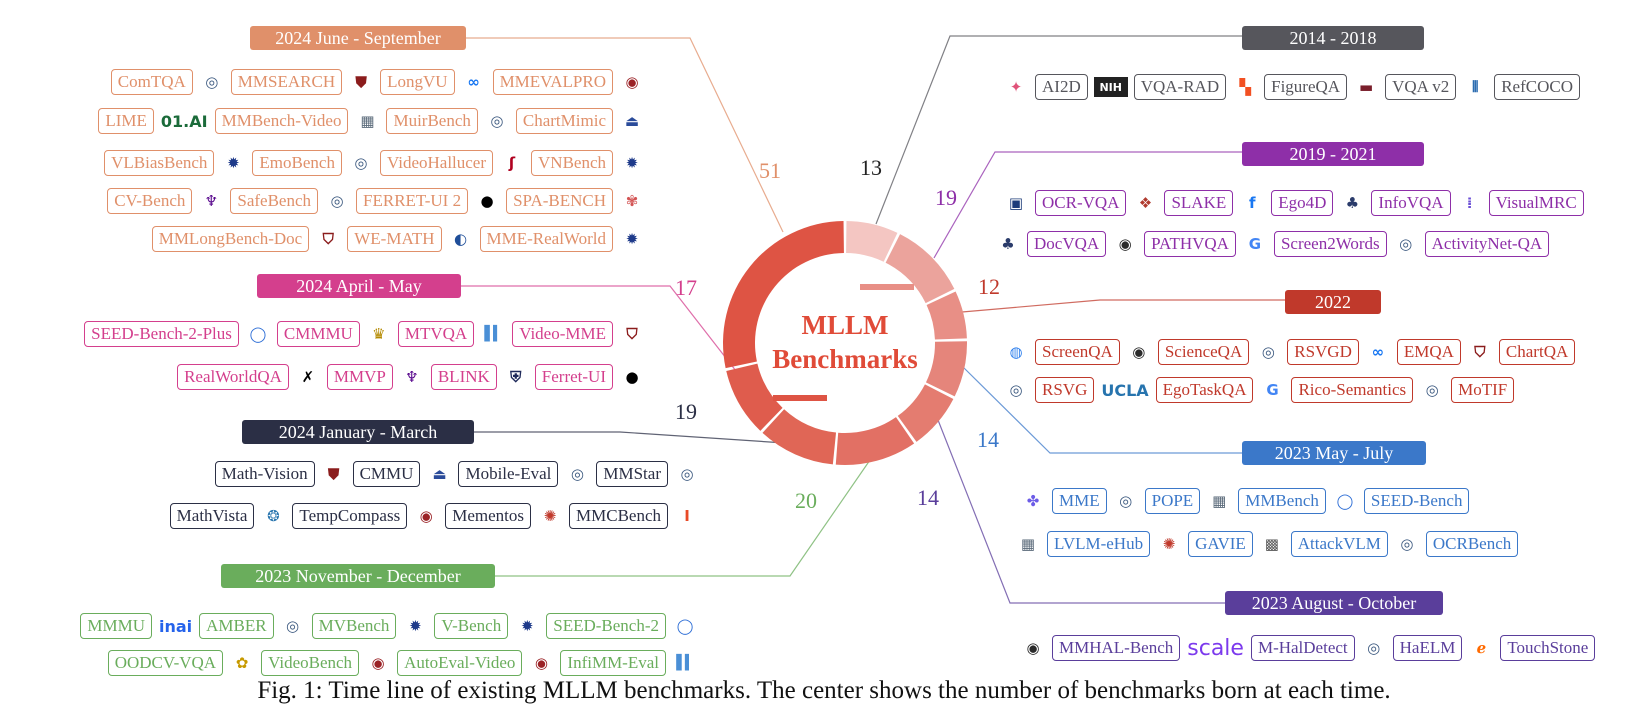  What do you see at coordinates (165, 663) in the screenshot?
I see `benchmark-tag: OODCV-VQA` at bounding box center [165, 663].